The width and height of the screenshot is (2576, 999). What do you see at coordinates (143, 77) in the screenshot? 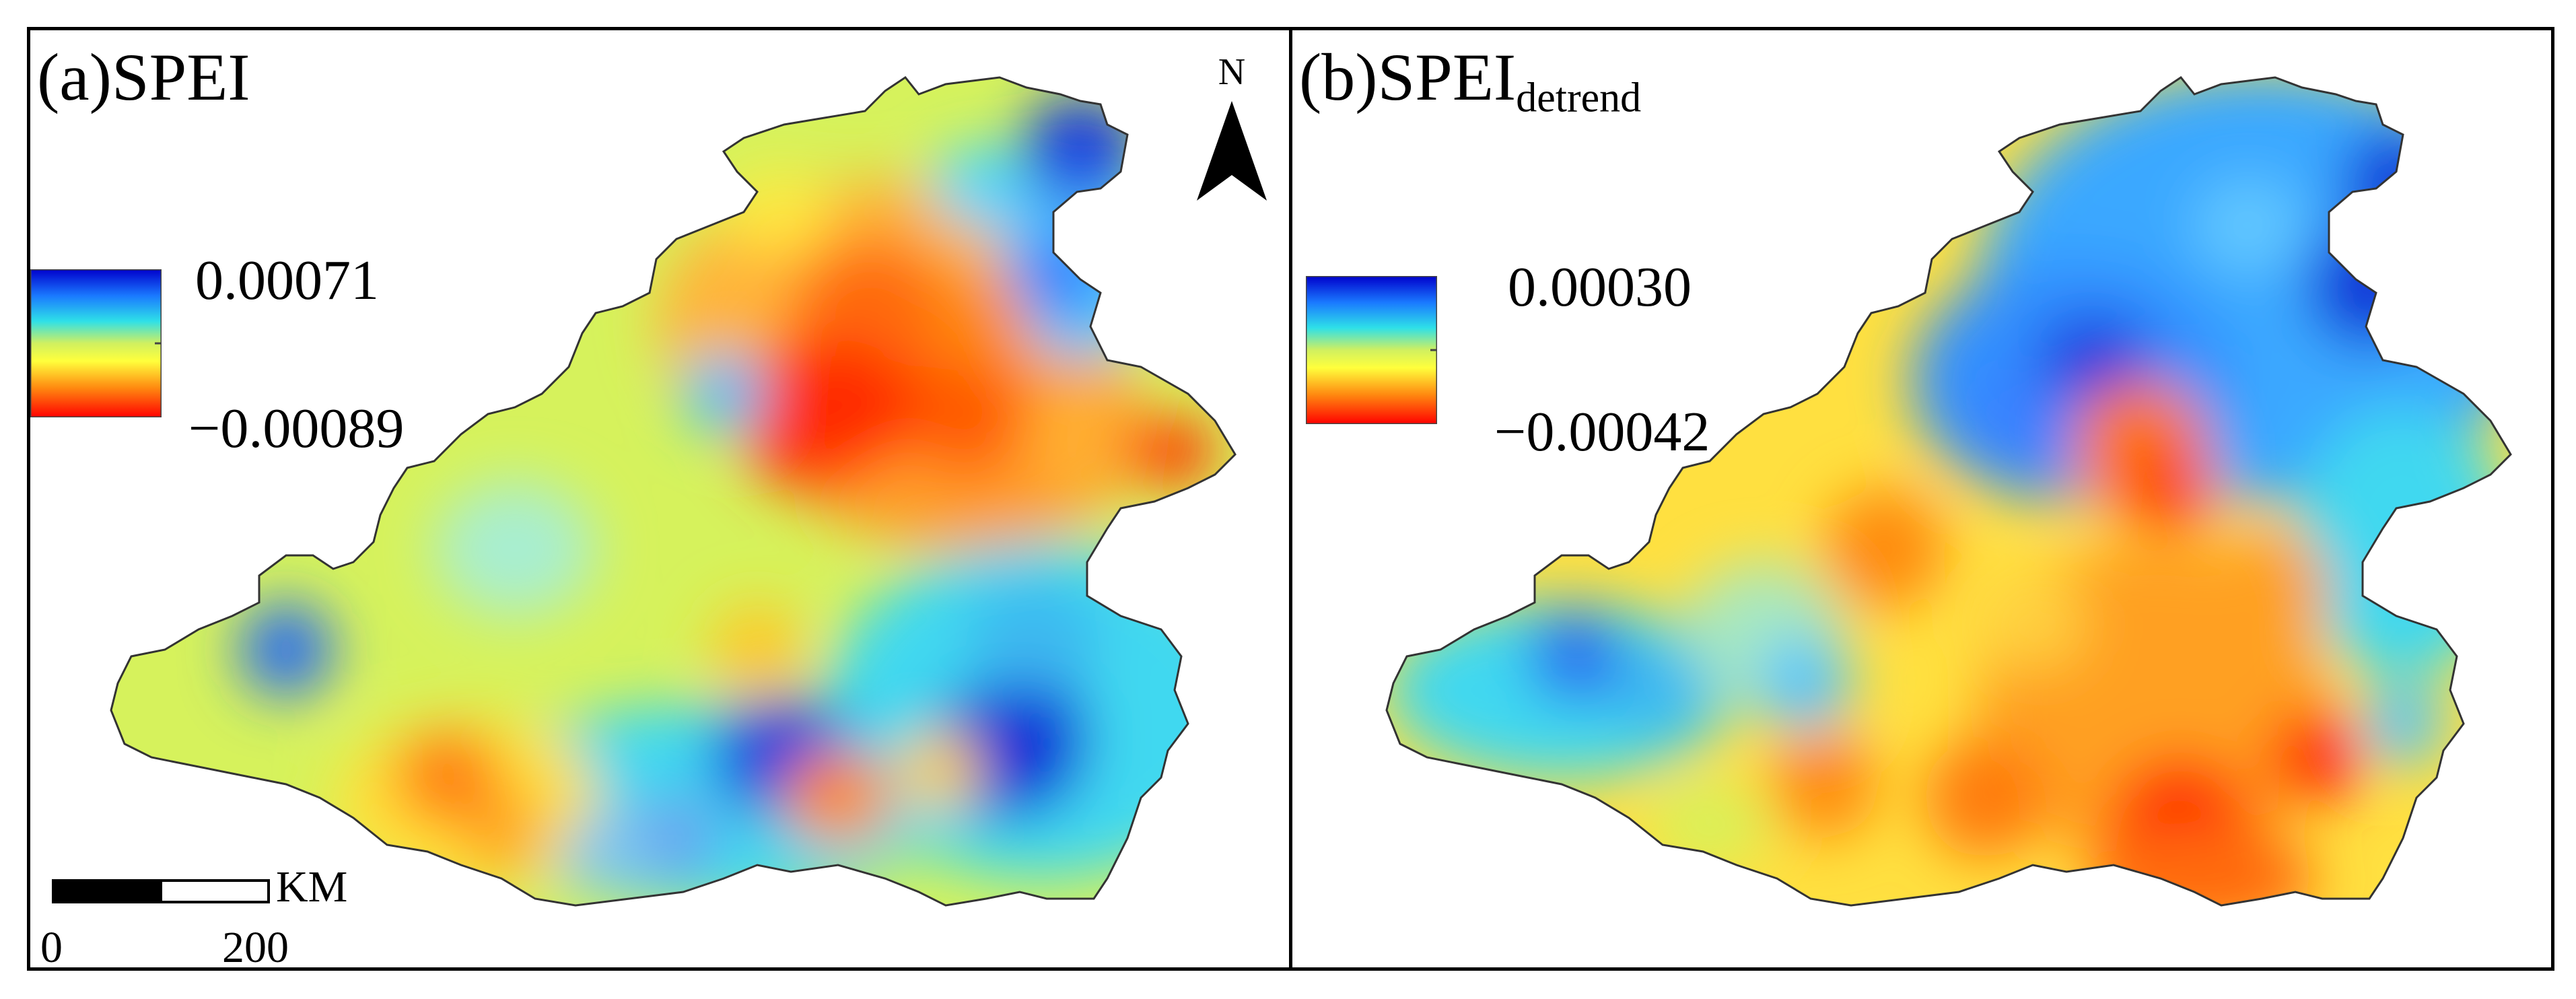
I see `panel-a-title: (a)SPEI` at bounding box center [143, 77].